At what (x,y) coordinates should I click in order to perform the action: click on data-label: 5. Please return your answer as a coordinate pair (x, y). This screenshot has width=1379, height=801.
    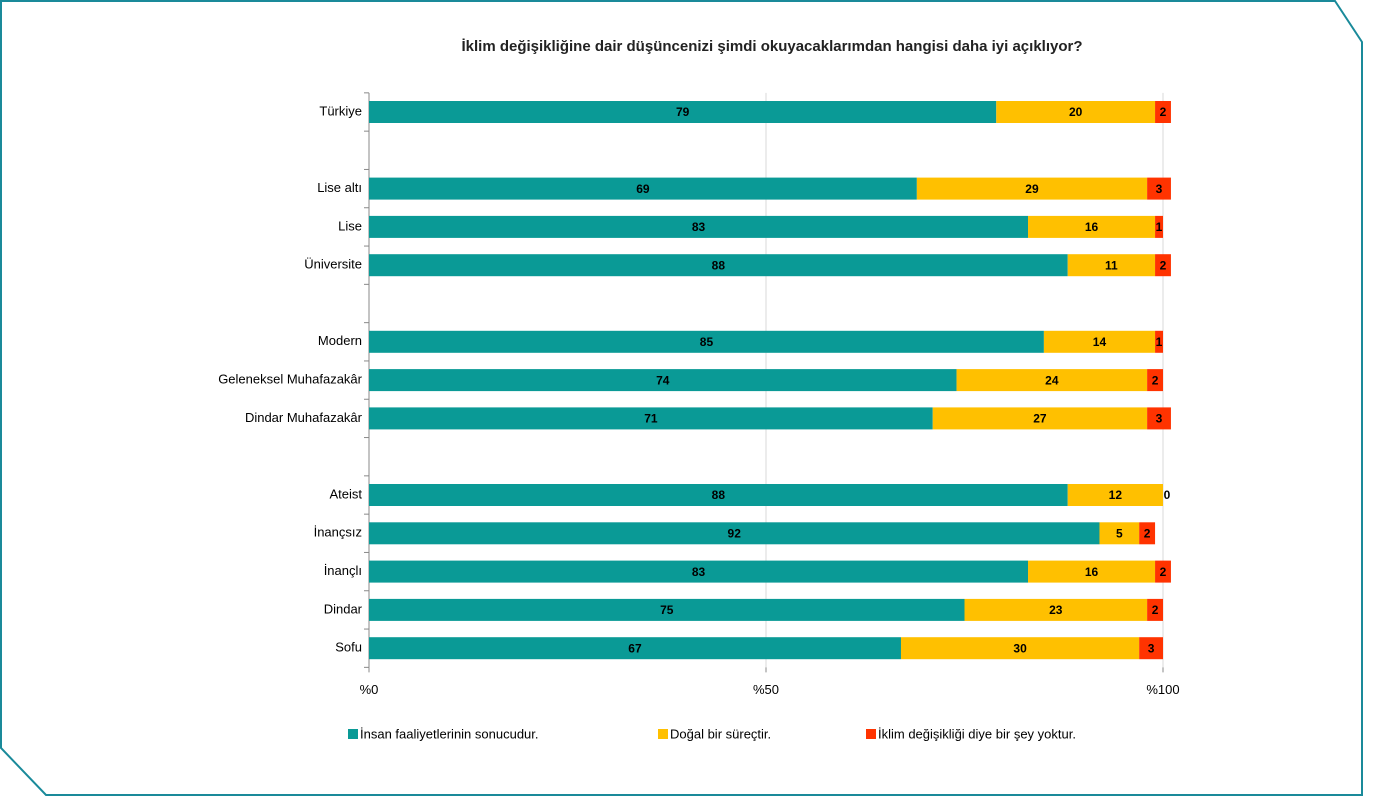
    Looking at the image, I should click on (1119, 533).